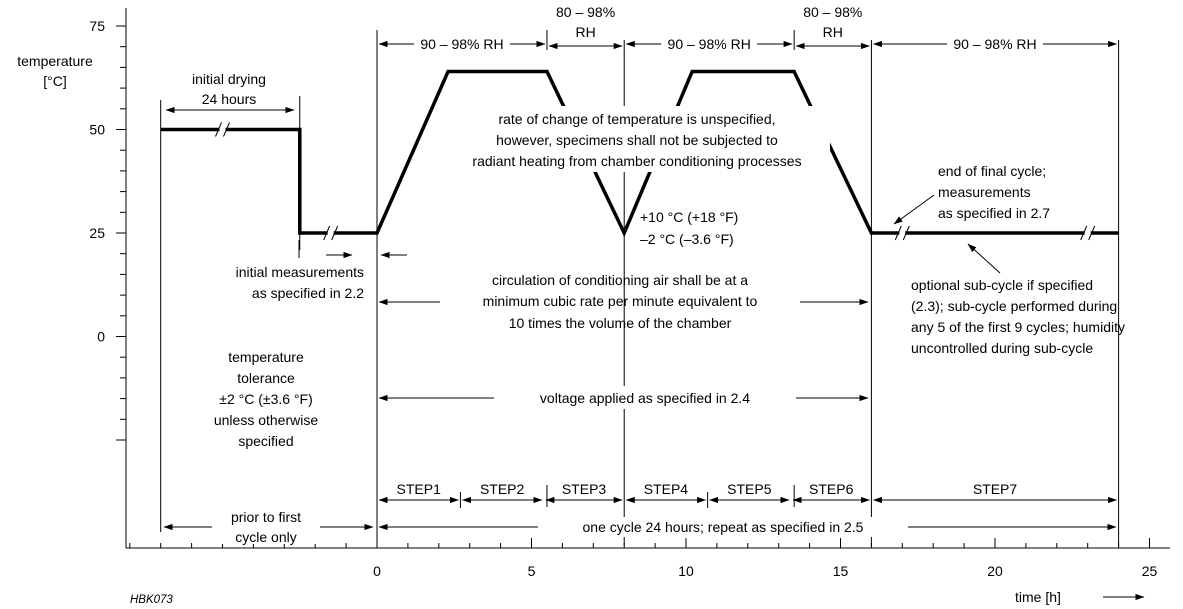  I want to click on x-tick-label: 15, so click(841, 571).